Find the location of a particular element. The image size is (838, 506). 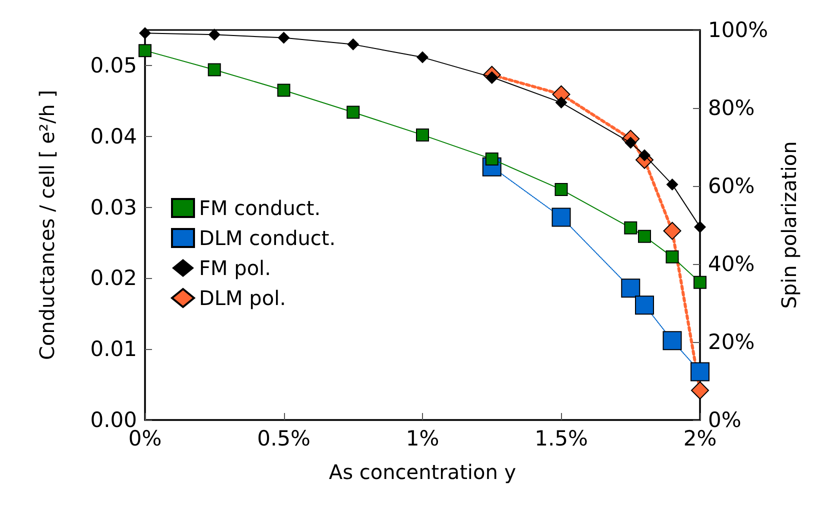

y-tick-label: 0.01 is located at coordinates (113, 349).